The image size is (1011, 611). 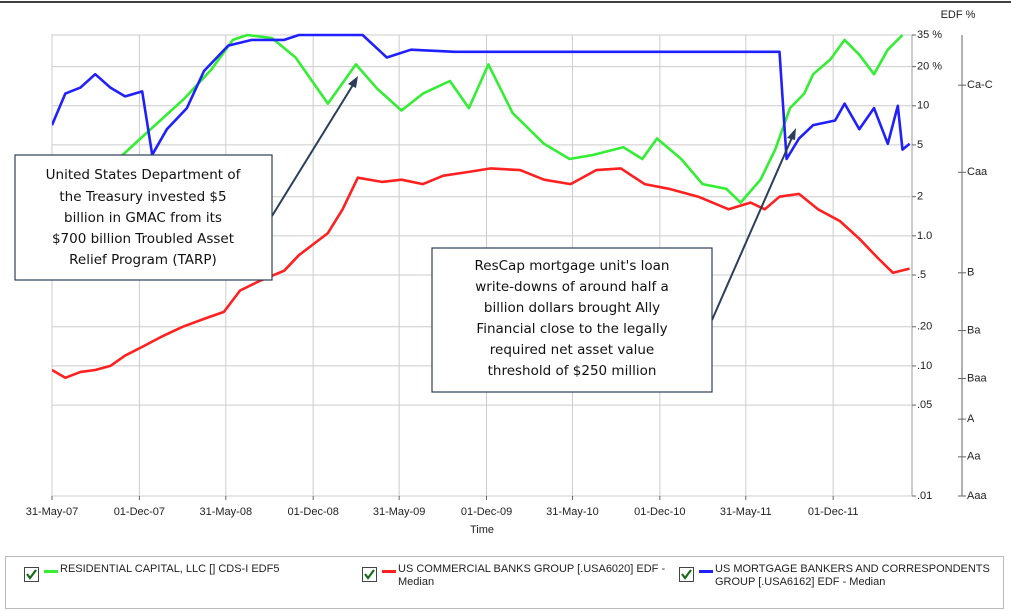 I want to click on x-tick-label: 31-May-07, so click(x=52, y=512).